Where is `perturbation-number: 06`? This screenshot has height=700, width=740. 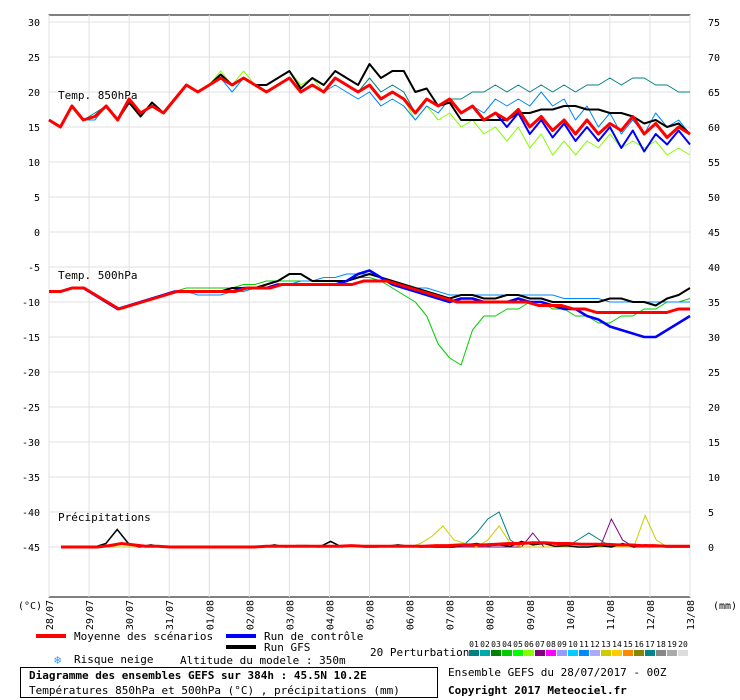
perturbation-number: 06 is located at coordinates (529, 644).